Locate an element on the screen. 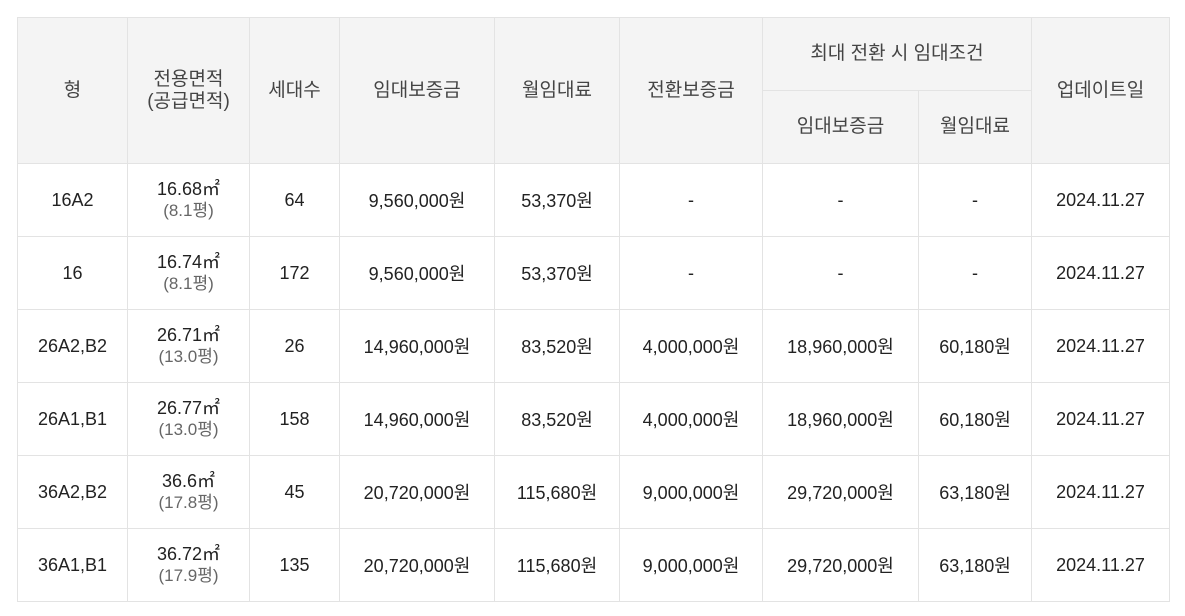  header-monthly-rent: 월임대료 is located at coordinates (557, 90).